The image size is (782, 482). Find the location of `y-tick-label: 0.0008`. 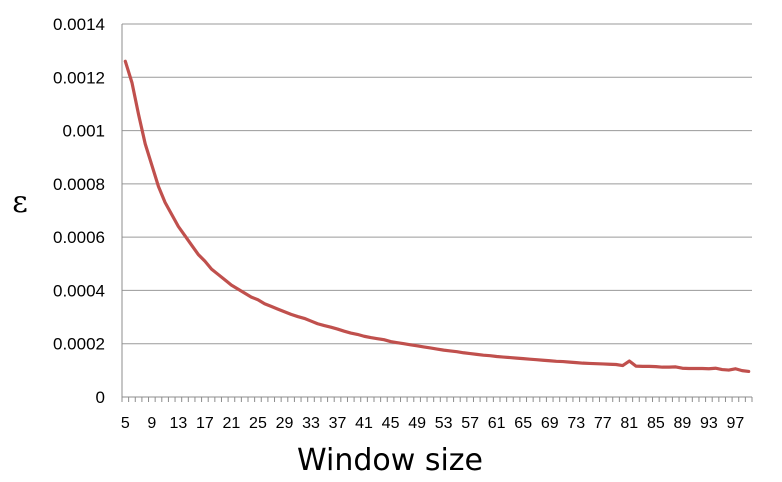

y-tick-label: 0.0008 is located at coordinates (79, 184).